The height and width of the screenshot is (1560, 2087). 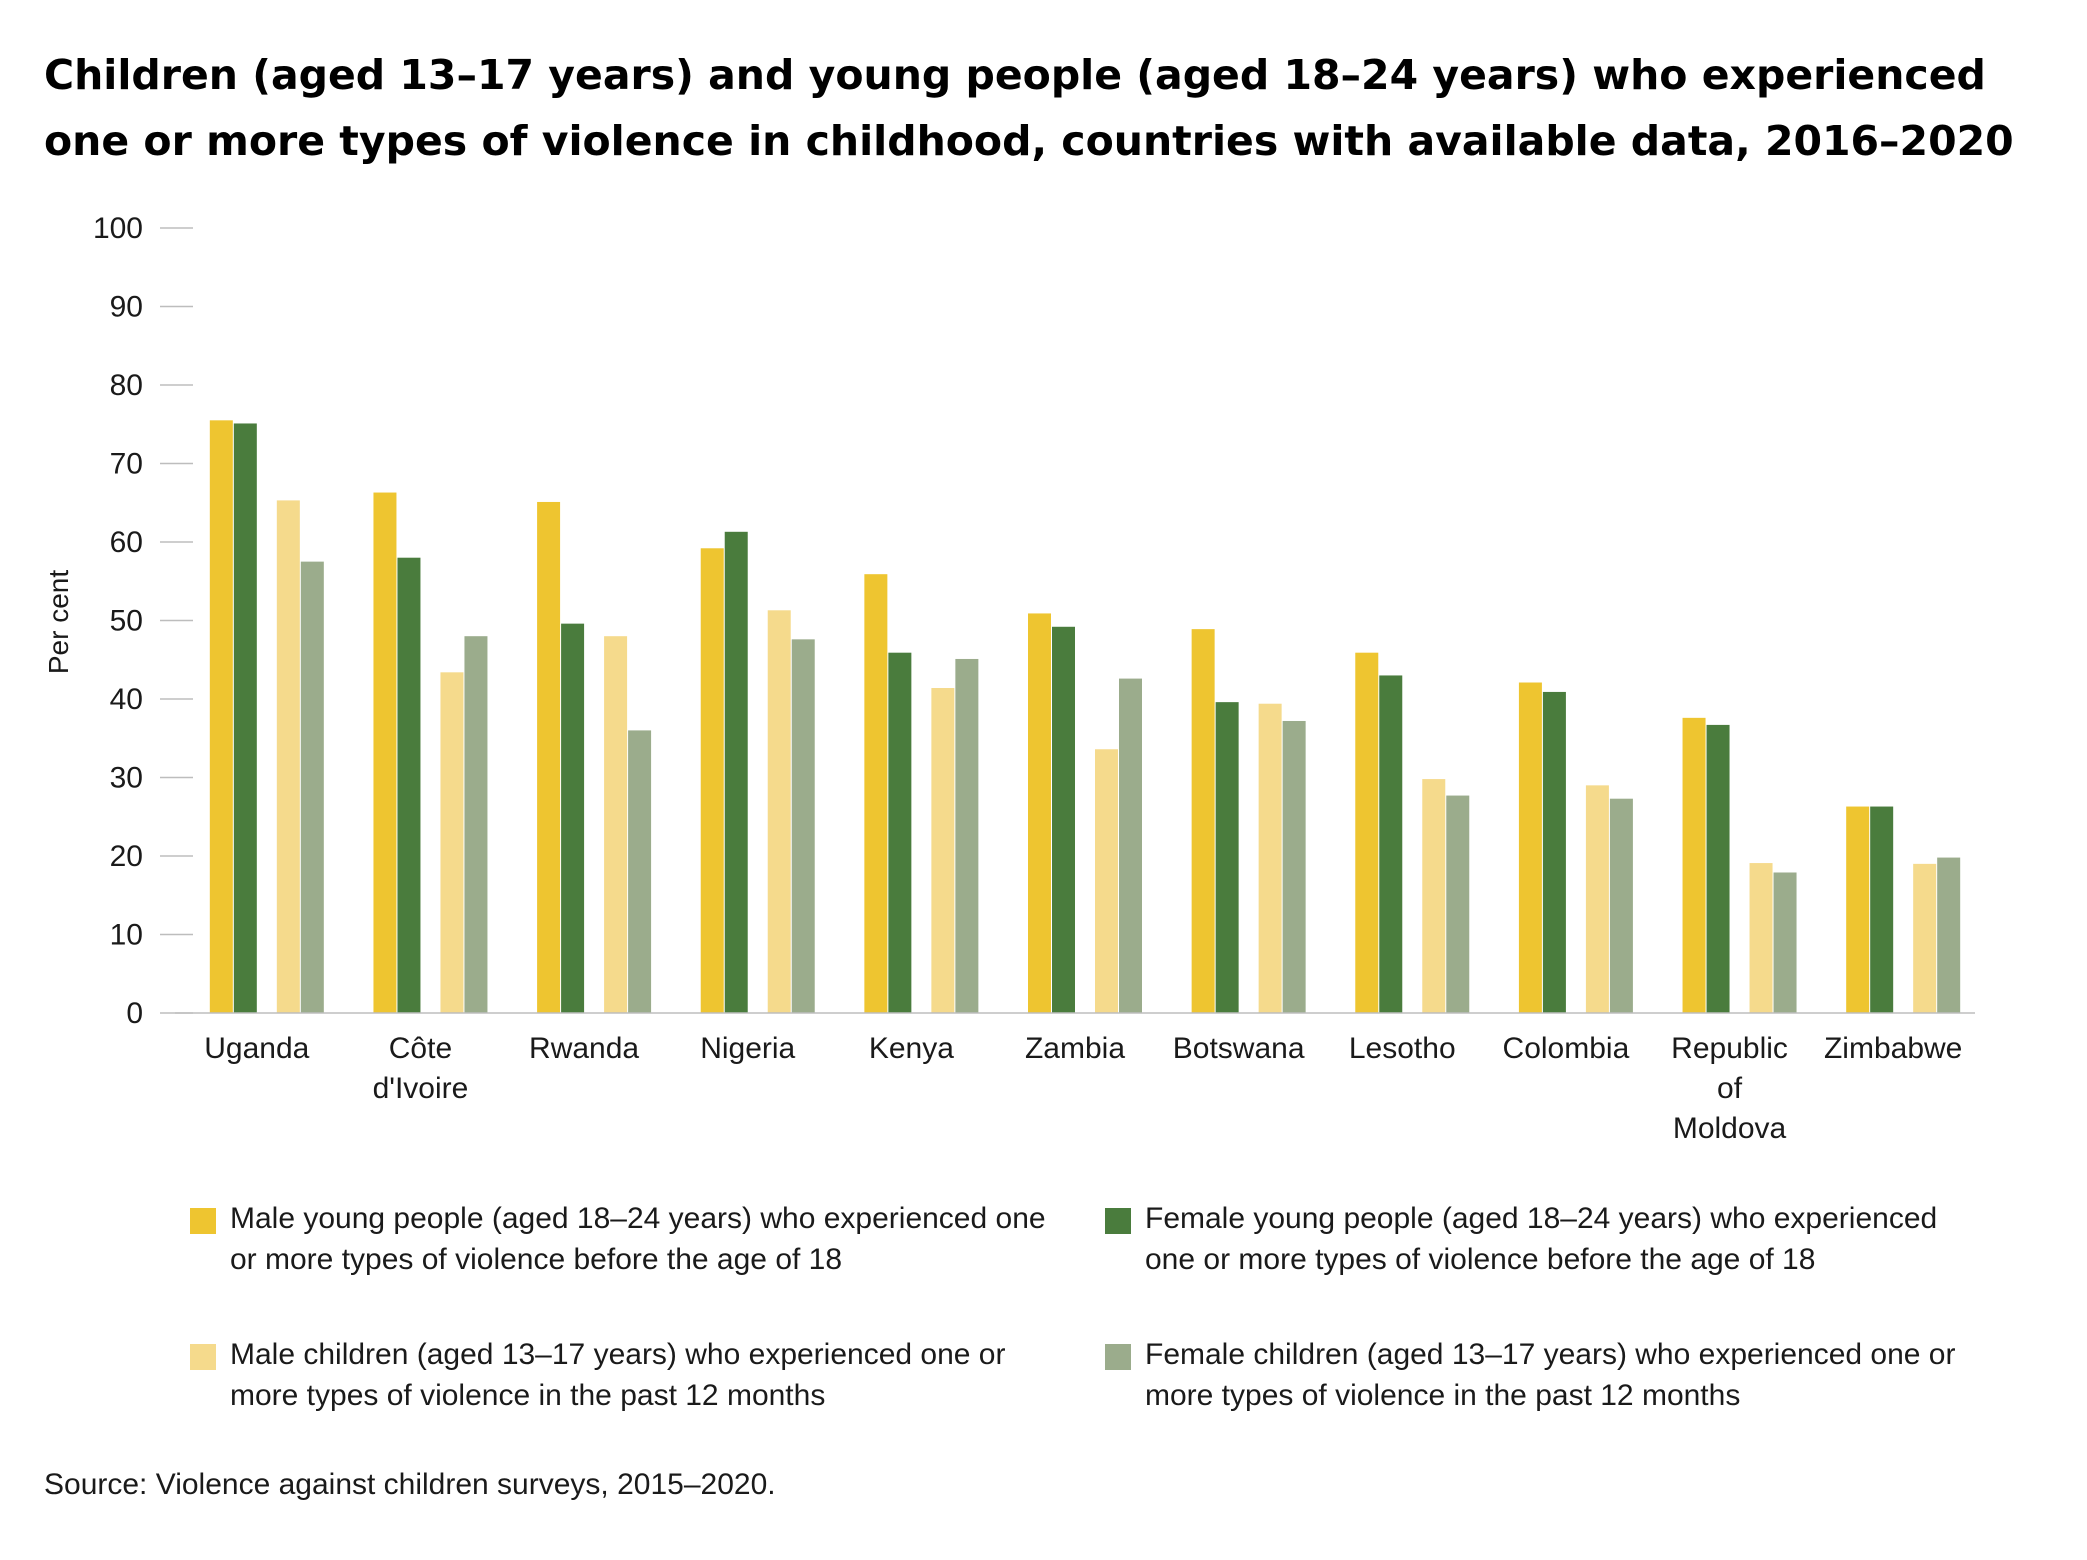 I want to click on x-tick-label: Zimbabwe, so click(x=1893, y=1048).